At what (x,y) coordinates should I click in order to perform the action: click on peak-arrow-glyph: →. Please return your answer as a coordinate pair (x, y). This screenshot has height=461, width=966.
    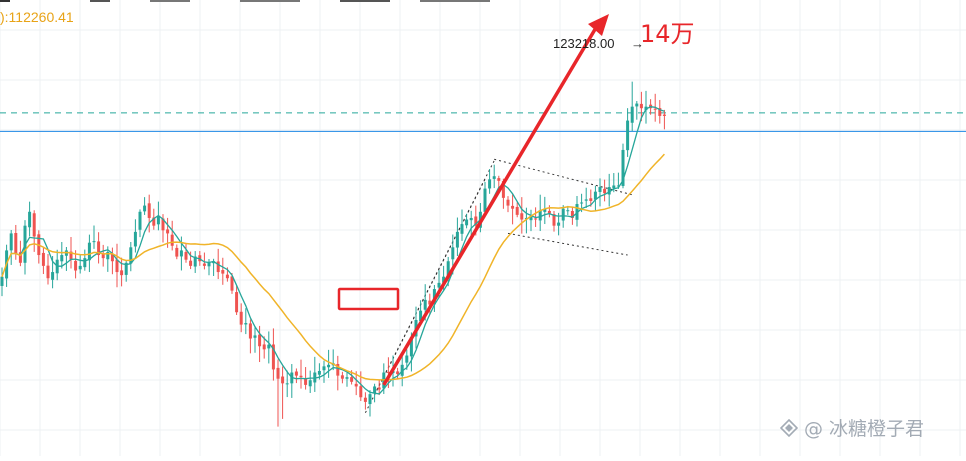
    Looking at the image, I should click on (637, 43).